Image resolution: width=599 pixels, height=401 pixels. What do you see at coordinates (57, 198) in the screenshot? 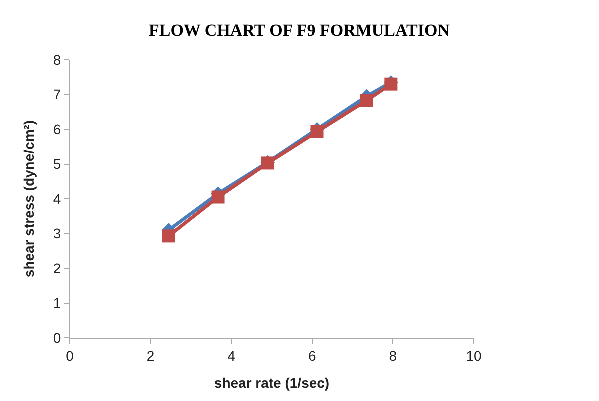
I see `y-tick-label: 4` at bounding box center [57, 198].